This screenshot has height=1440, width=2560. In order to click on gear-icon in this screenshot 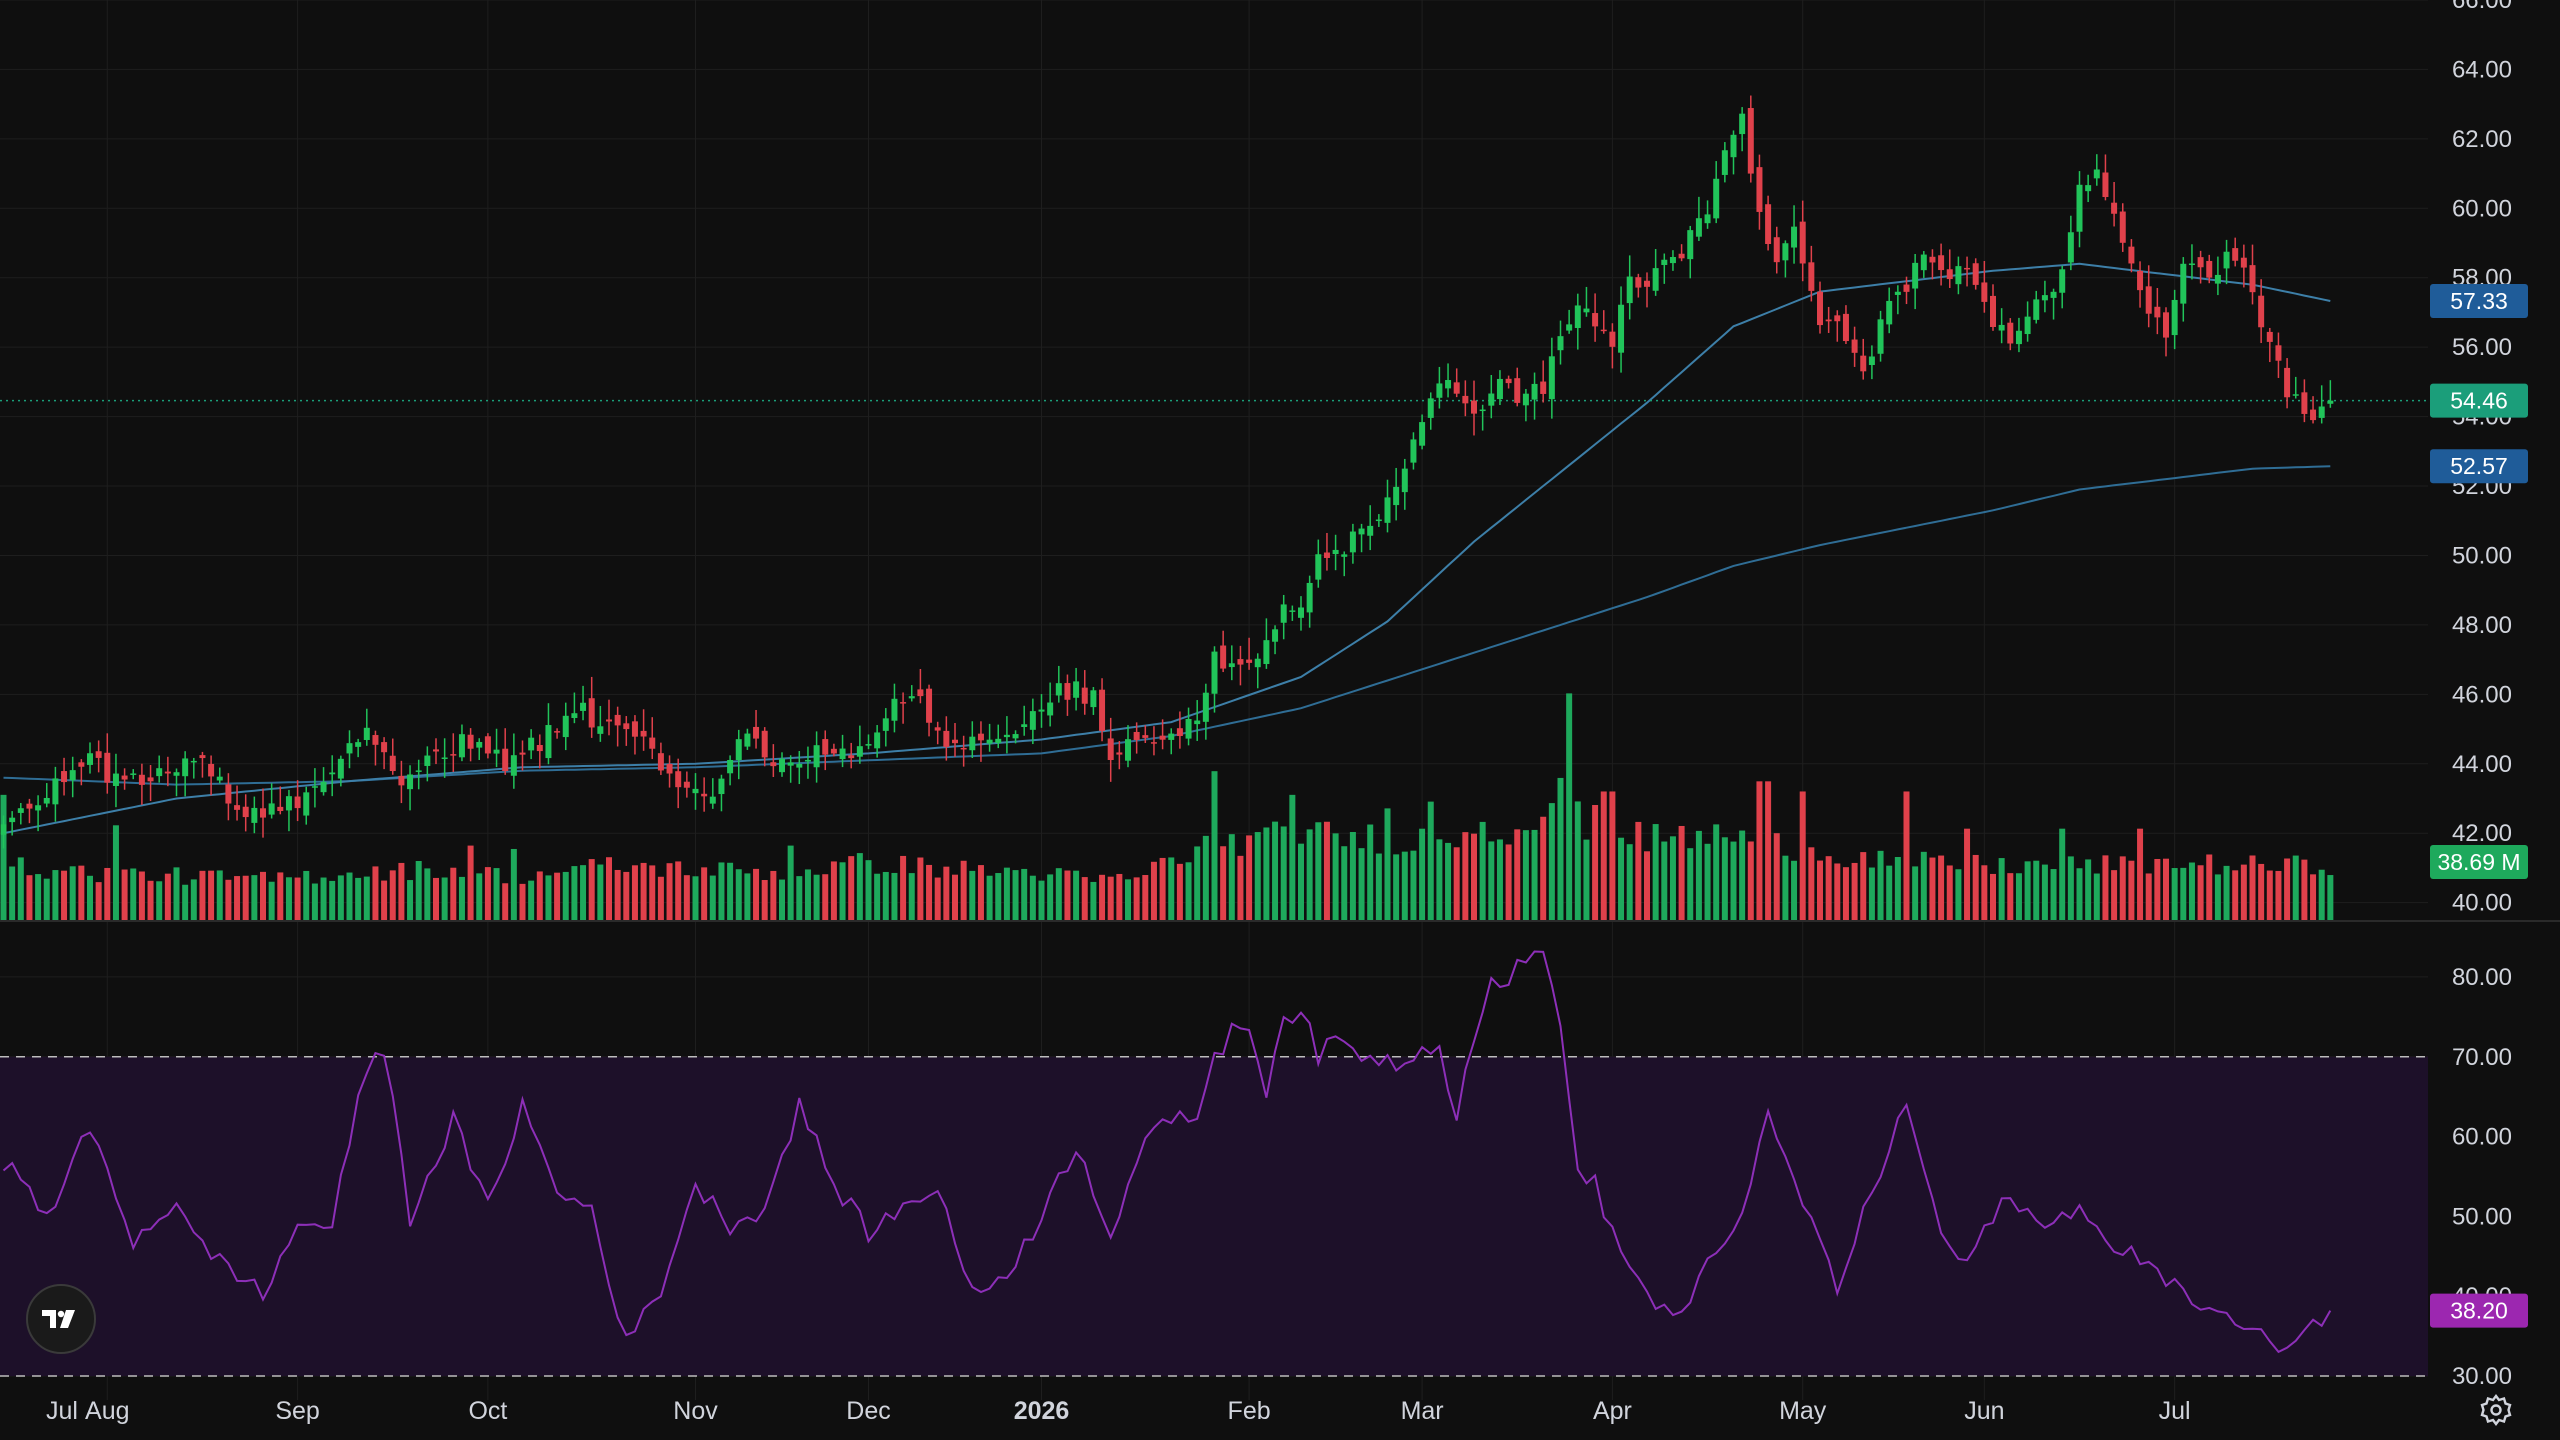, I will do `click(2496, 1410)`.